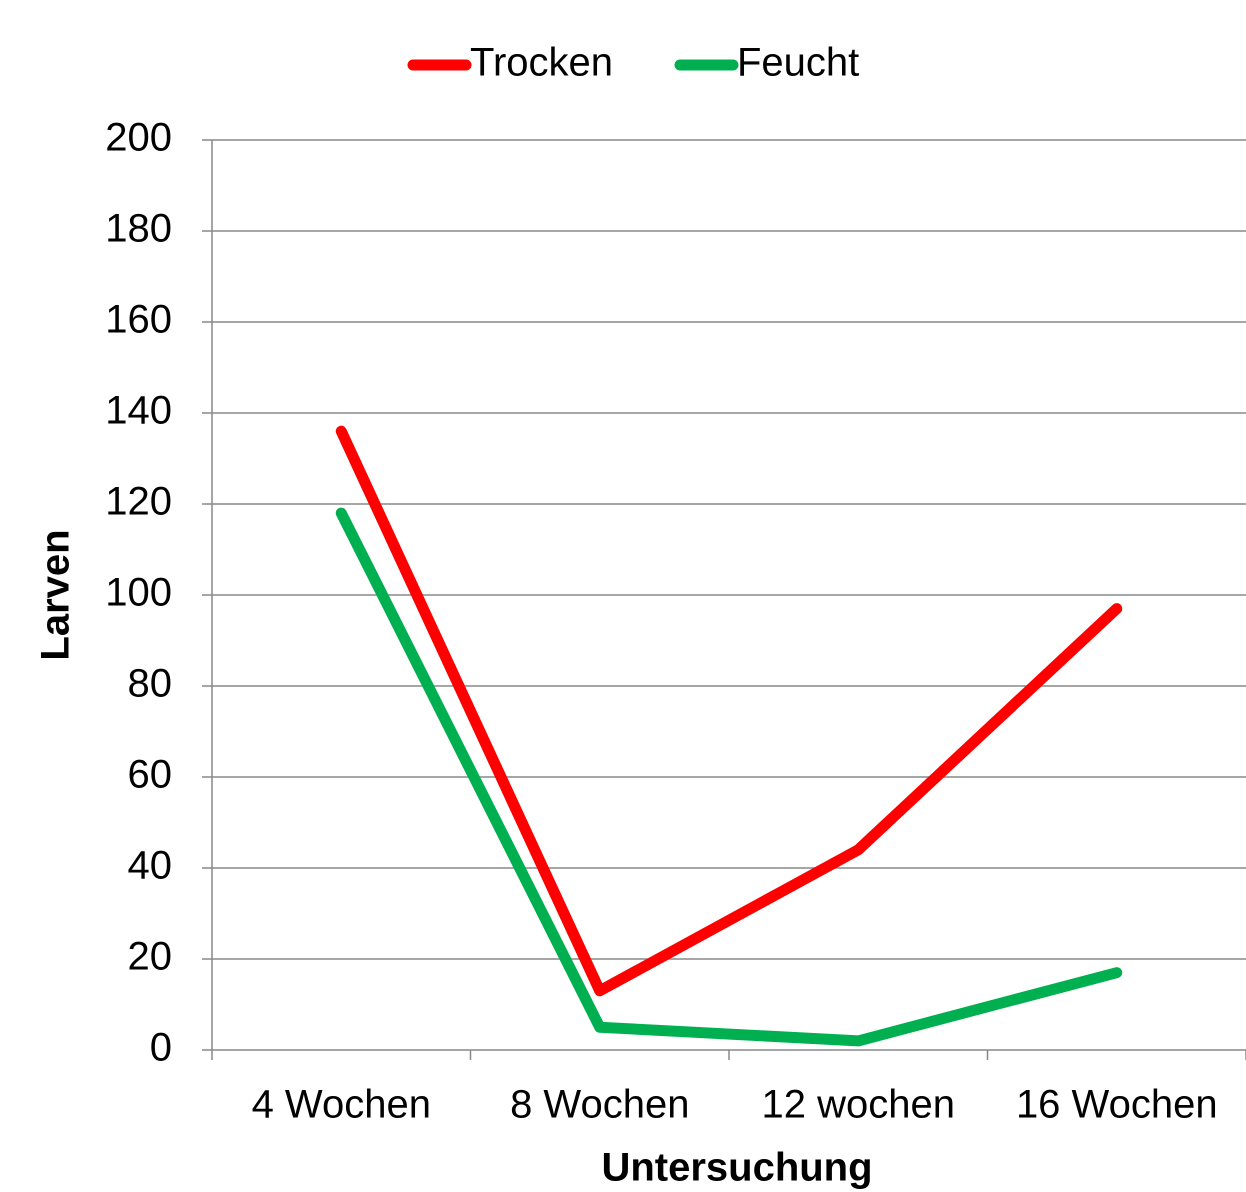  Describe the element at coordinates (1117, 1105) in the screenshot. I see `x-tick-label: 16 Wochen` at that location.